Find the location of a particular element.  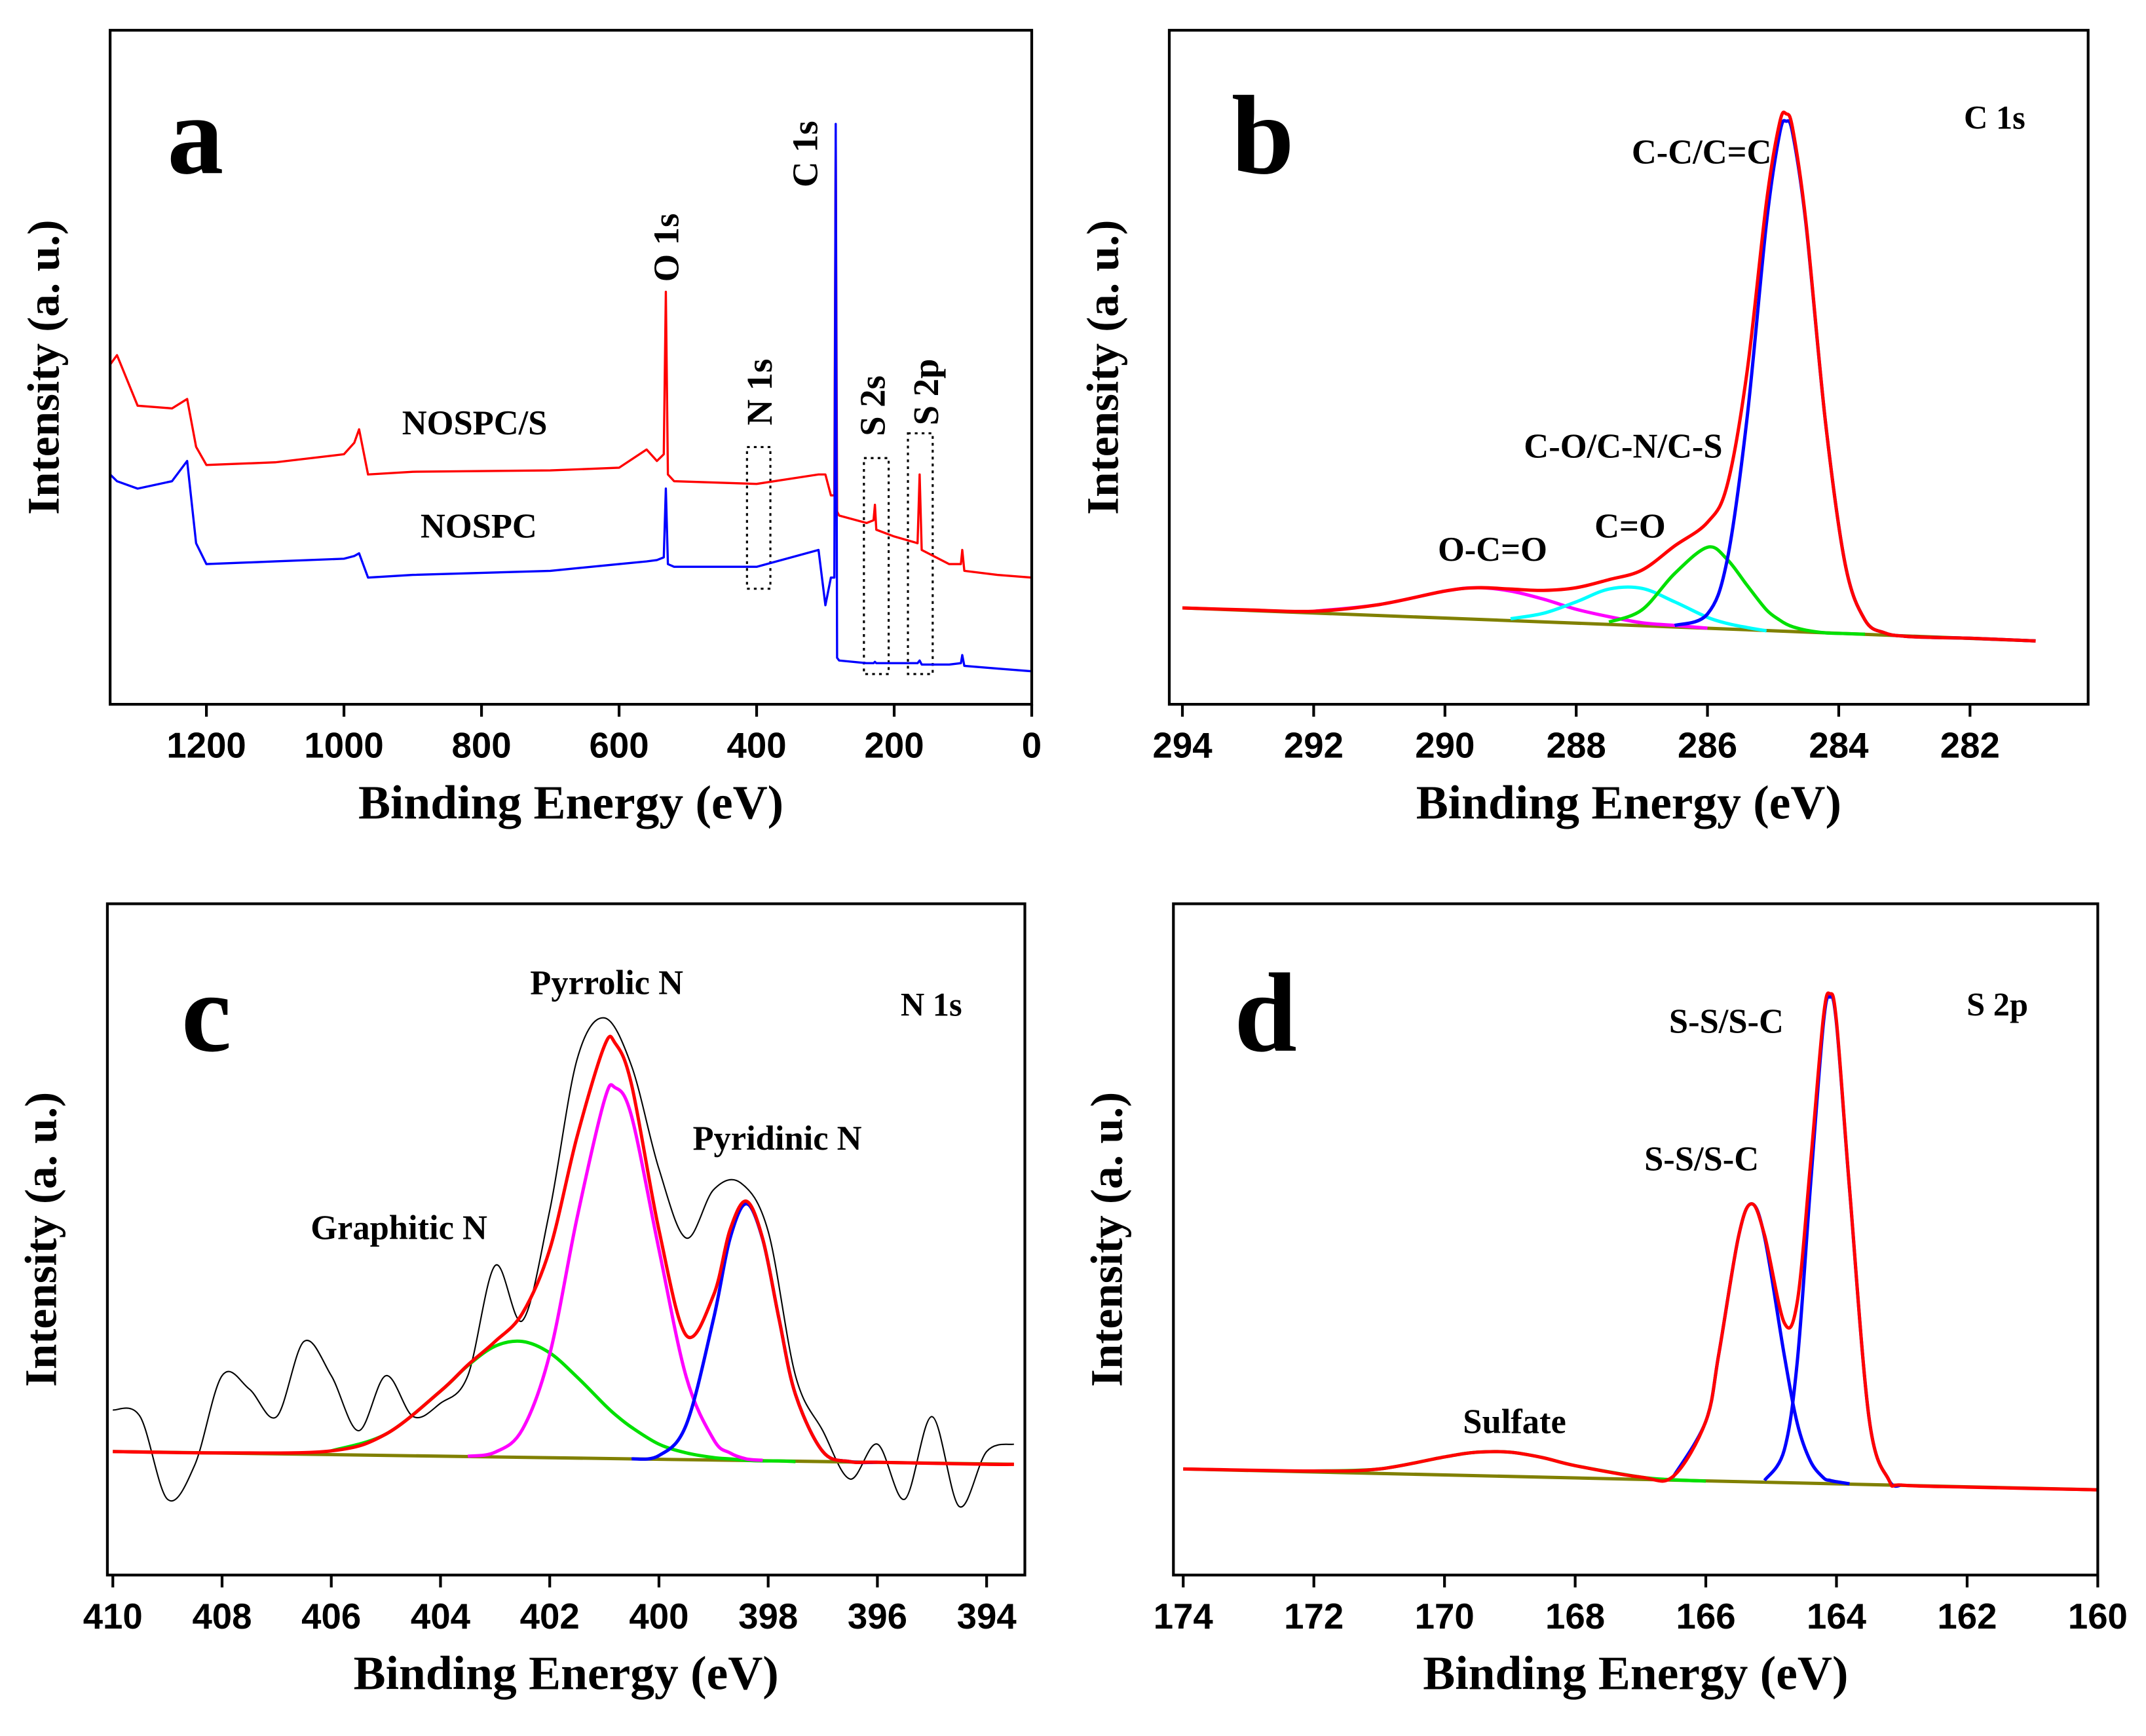

x-tick-label: 166 is located at coordinates (1706, 1616).